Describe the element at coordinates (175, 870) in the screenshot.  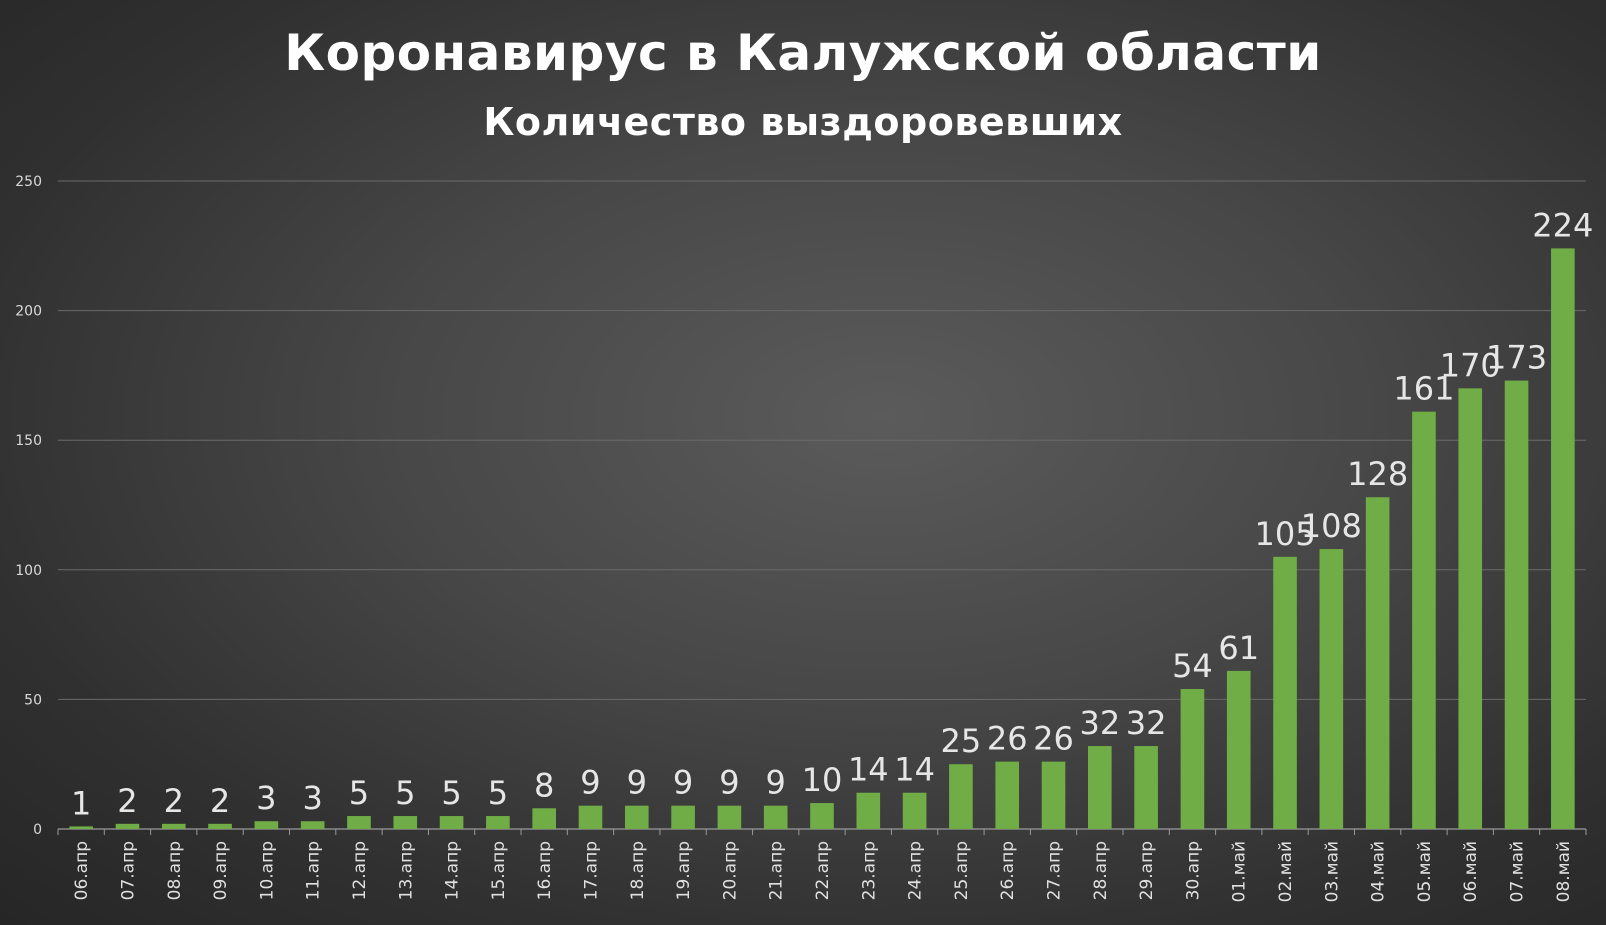
I see `x-tick-label: 08.апр` at that location.